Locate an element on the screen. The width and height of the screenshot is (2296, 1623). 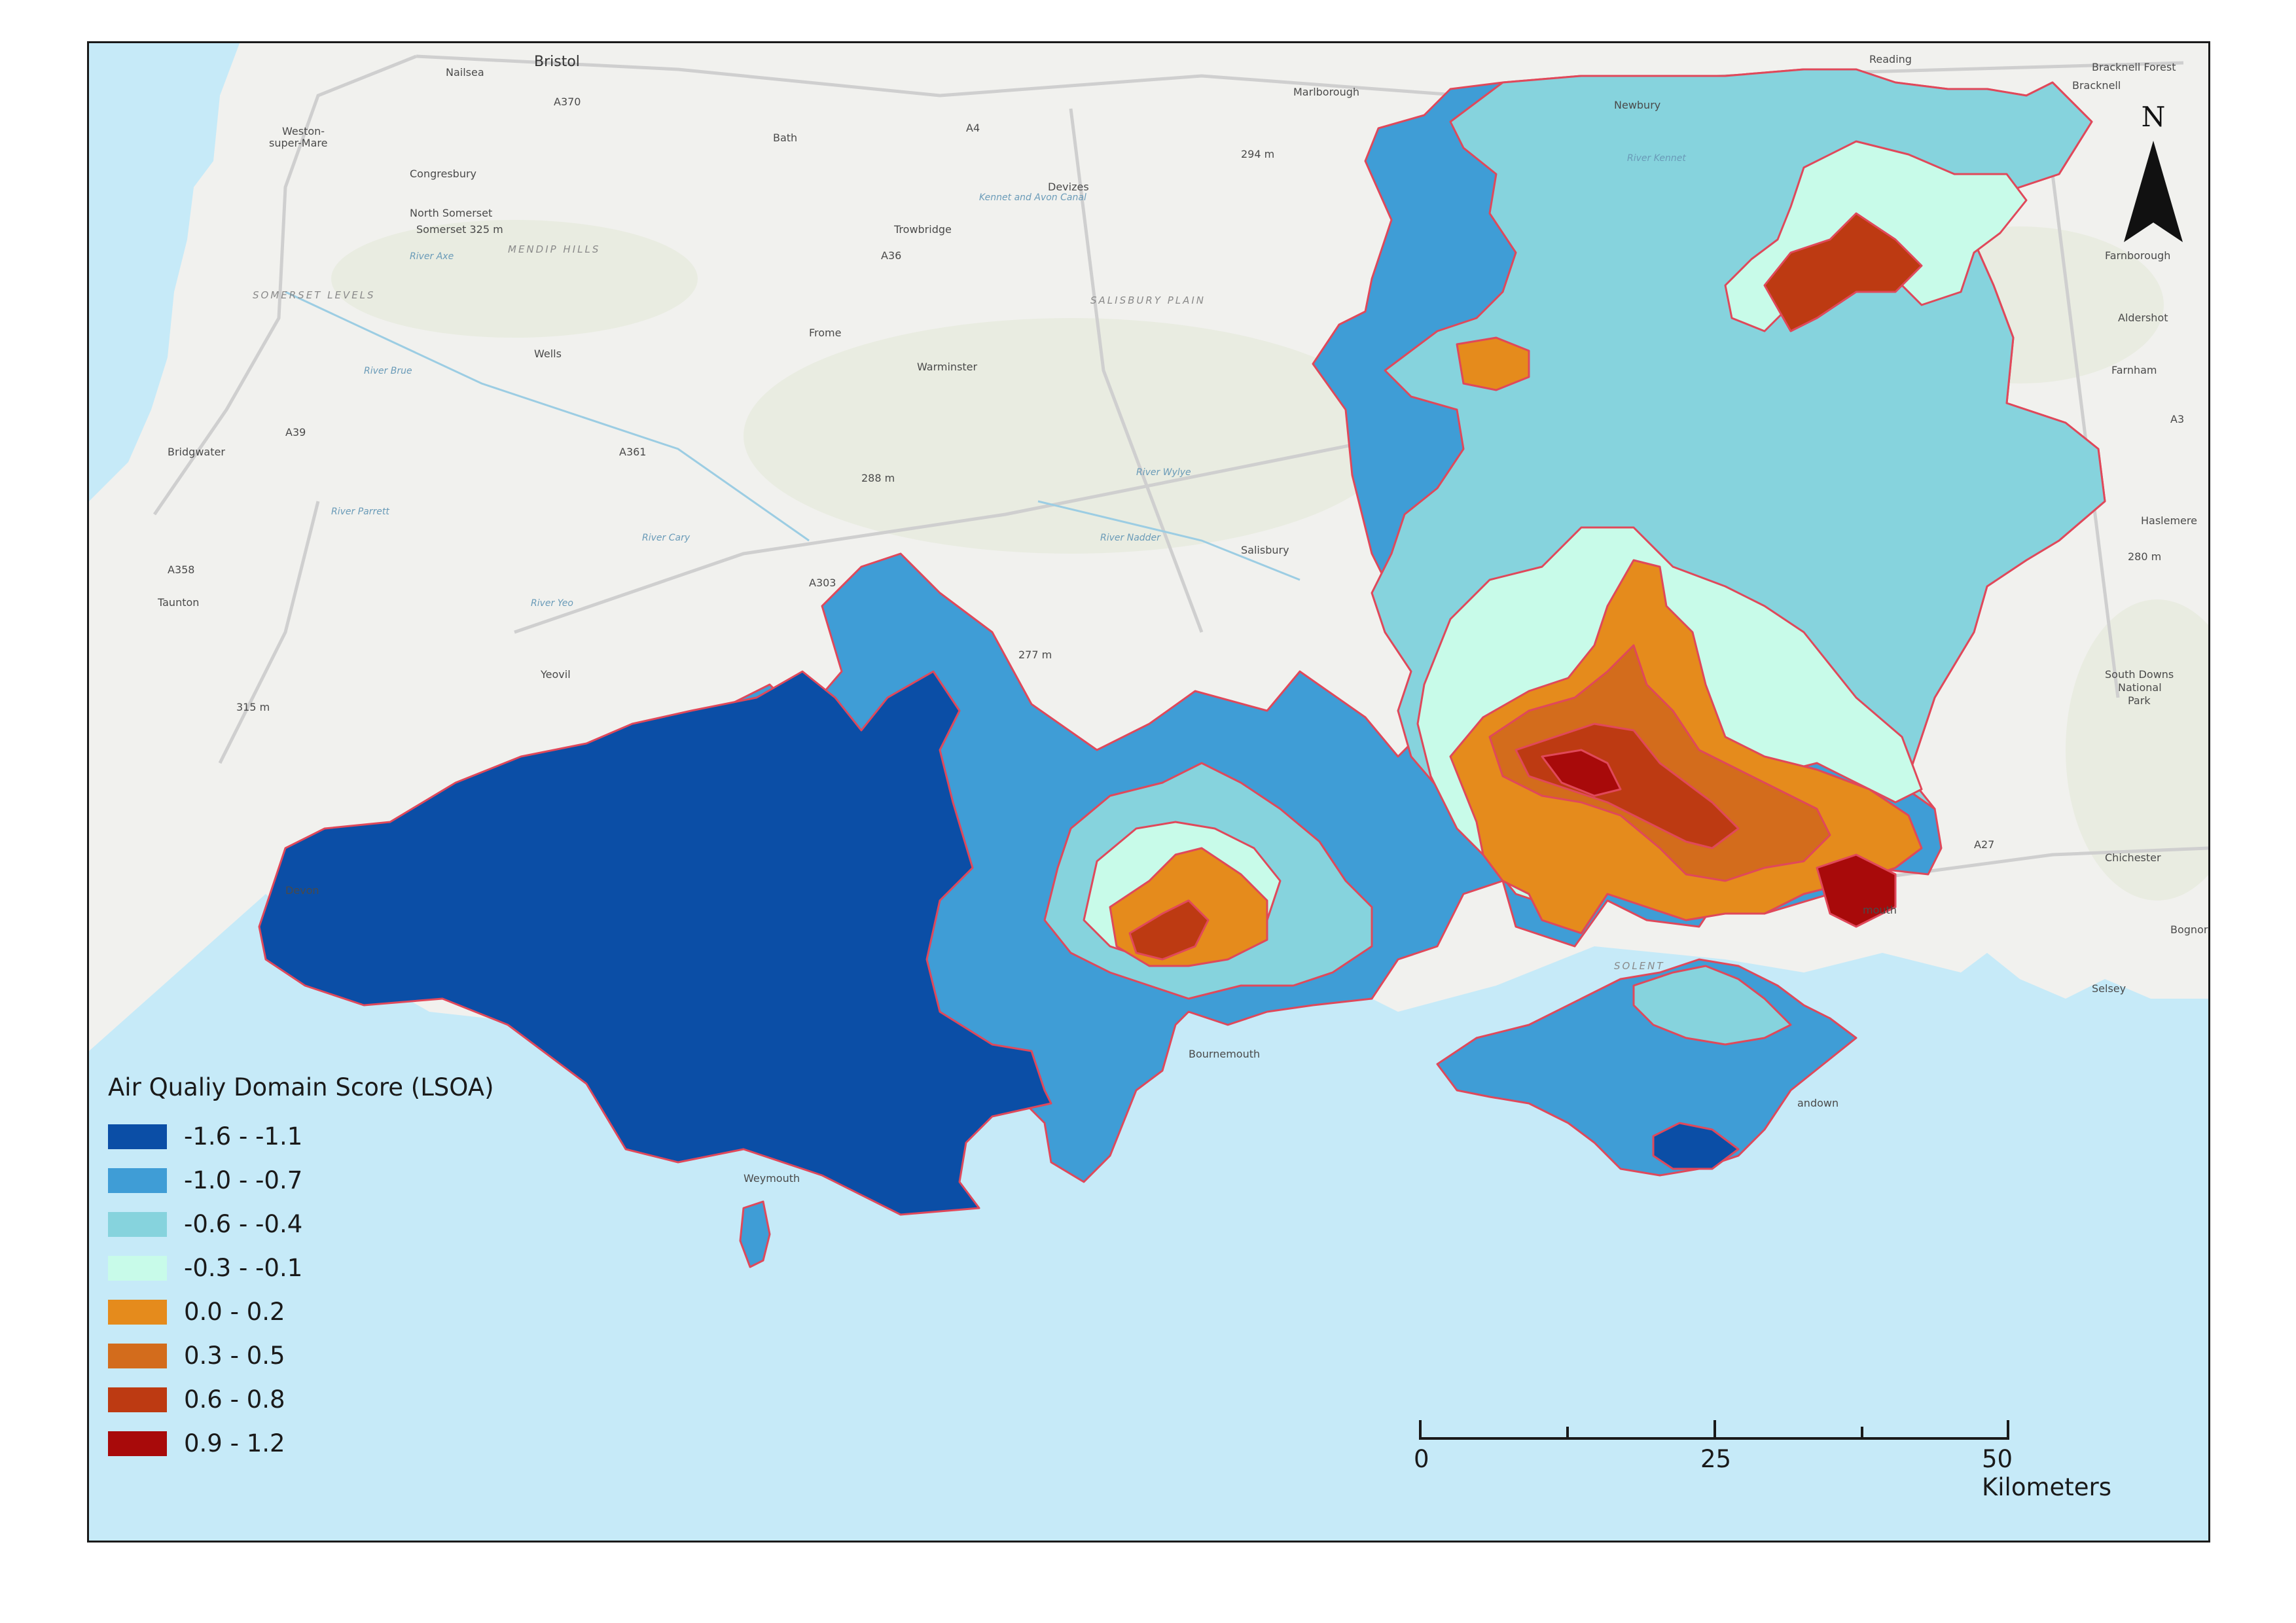
svg-text: A27 is located at coordinates (1984, 844).